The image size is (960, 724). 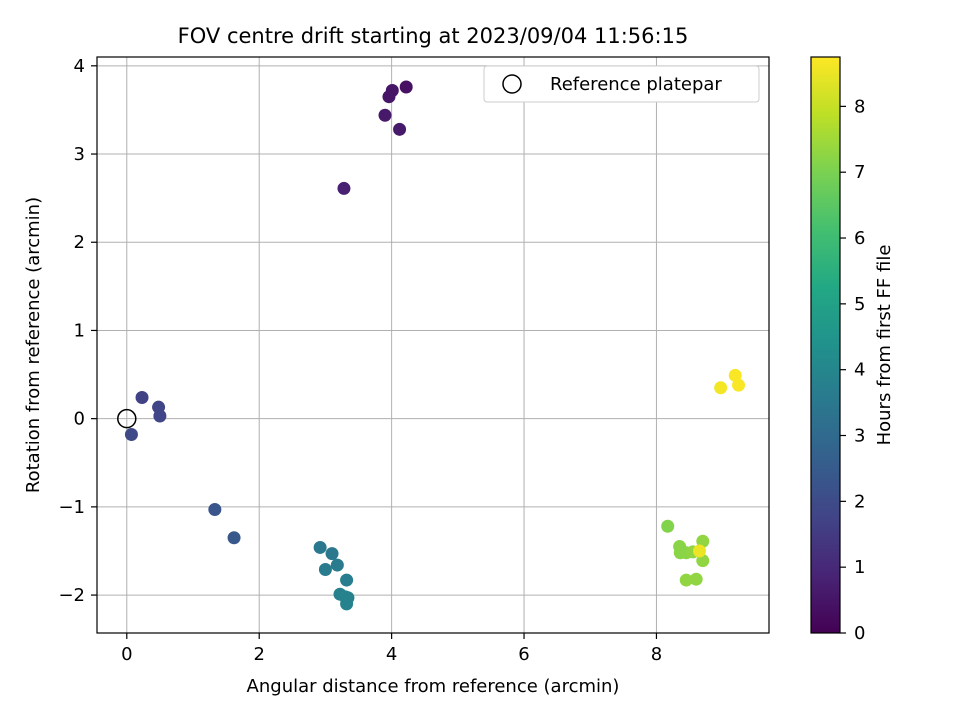 I want to click on colorbar: 0 1 2 3 4 5 6 7 8 Hours from first FF file, so click(x=852, y=350).